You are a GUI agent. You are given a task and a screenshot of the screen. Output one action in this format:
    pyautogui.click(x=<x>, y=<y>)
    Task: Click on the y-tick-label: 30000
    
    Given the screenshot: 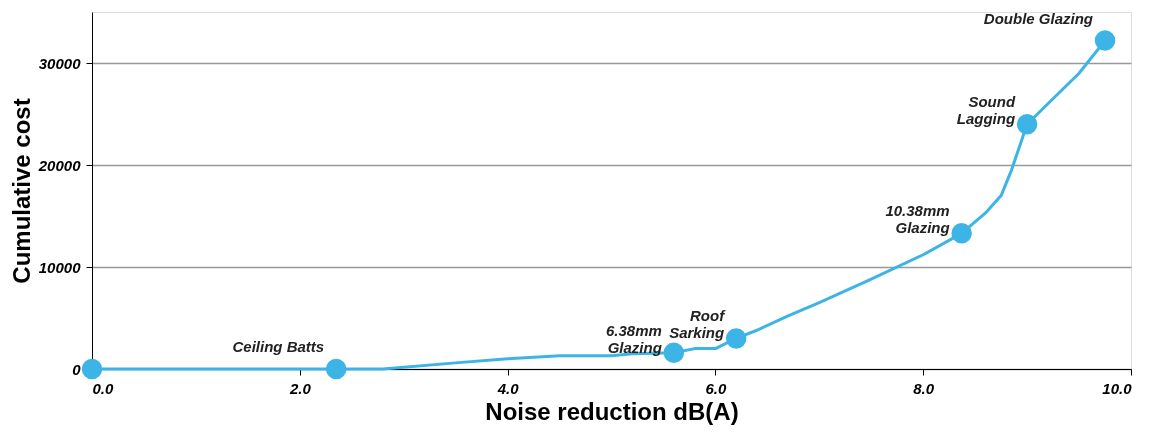 What is the action you would take?
    pyautogui.click(x=60, y=63)
    